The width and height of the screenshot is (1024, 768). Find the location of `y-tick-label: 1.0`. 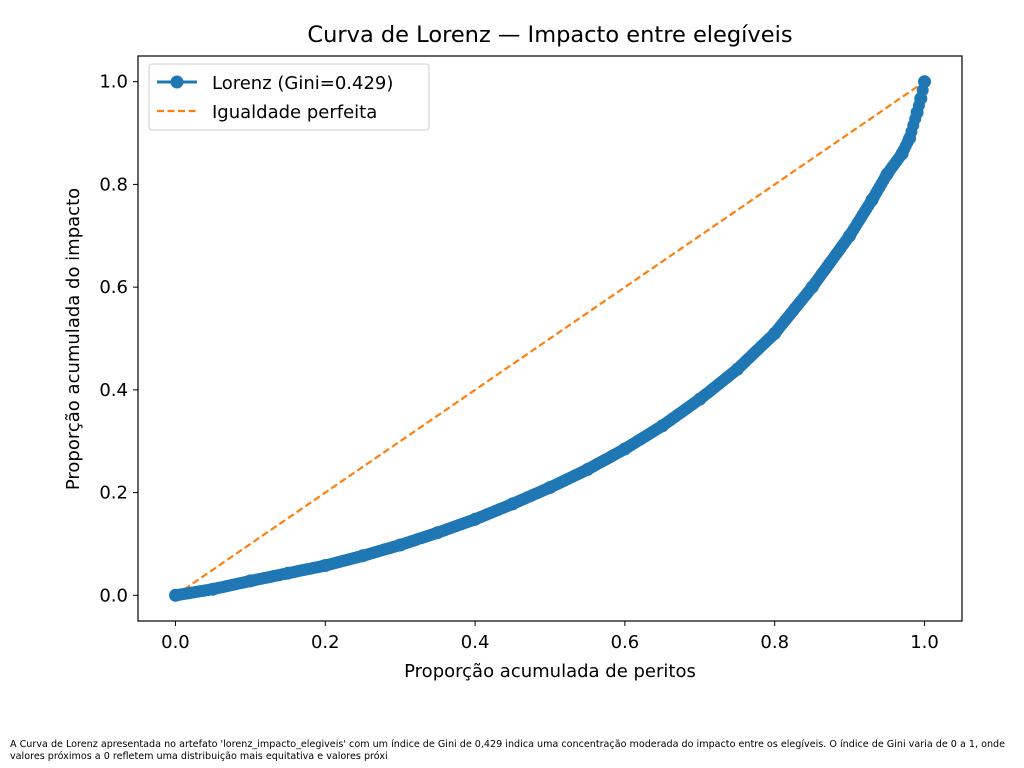

y-tick-label: 1.0 is located at coordinates (113, 82).